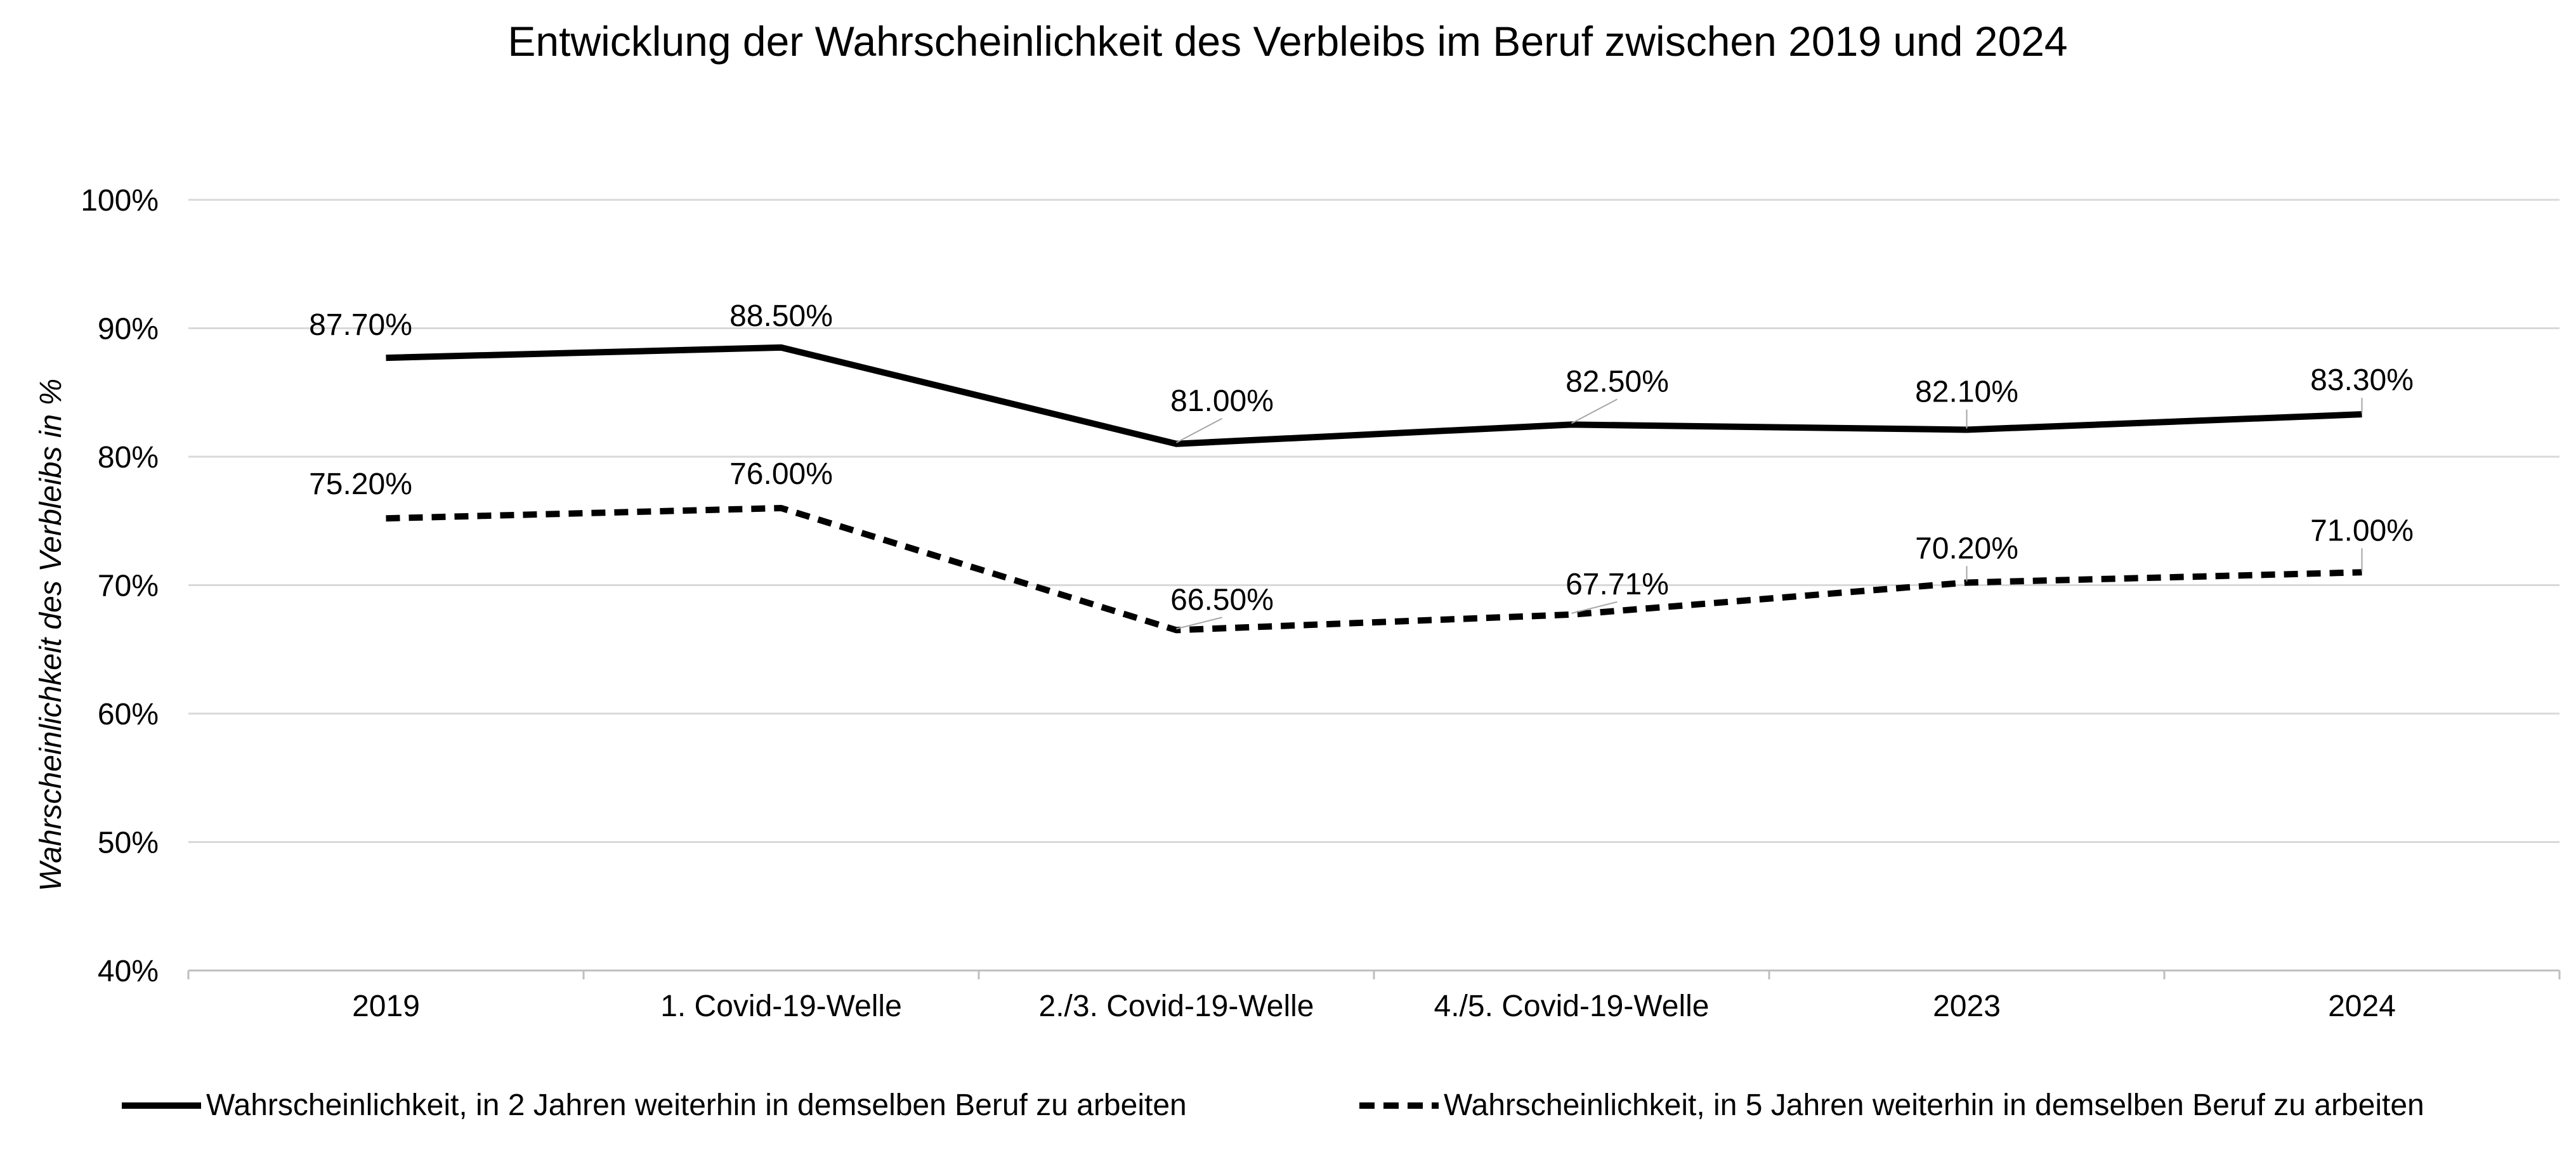 This screenshot has height=1150, width=2576. Describe the element at coordinates (129, 843) in the screenshot. I see `y-tick-label: 50%` at that location.